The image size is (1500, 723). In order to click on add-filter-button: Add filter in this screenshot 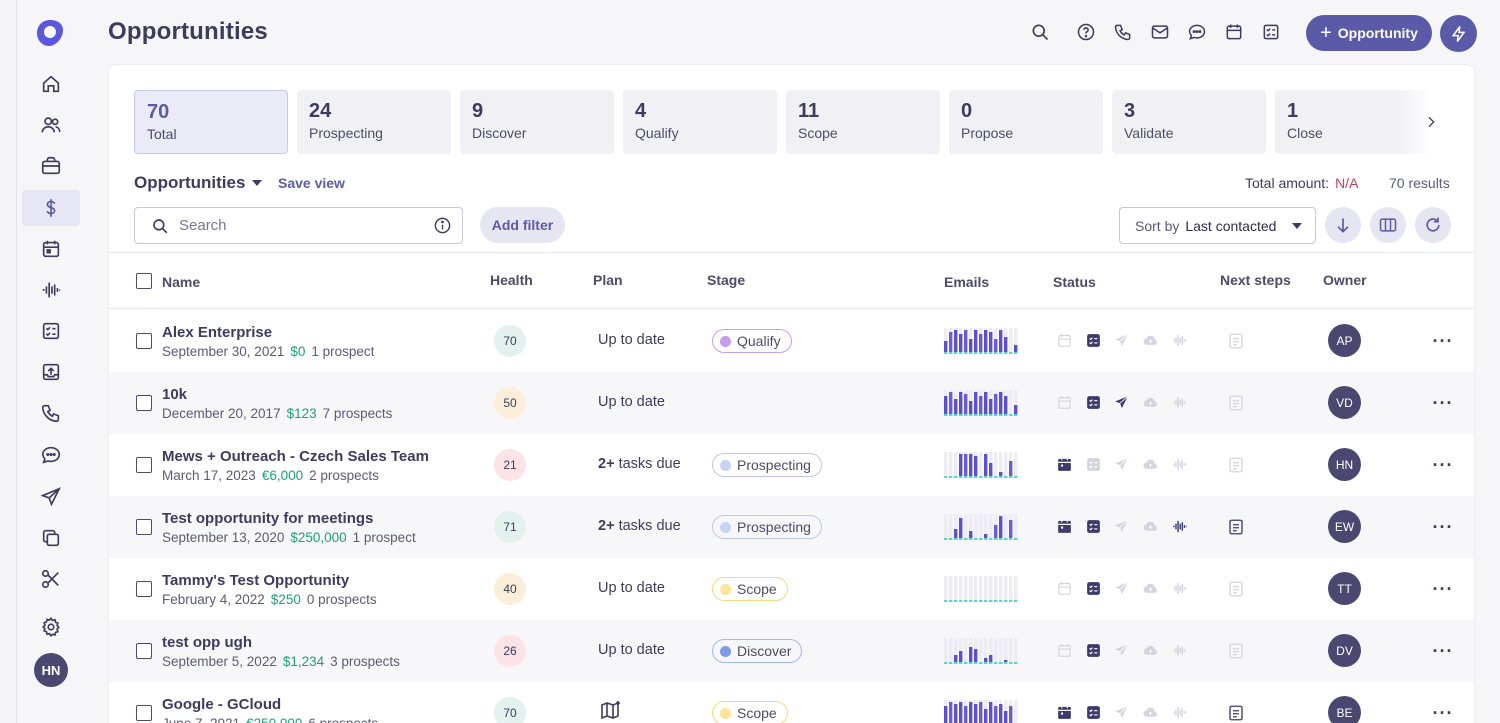, I will do `click(522, 225)`.